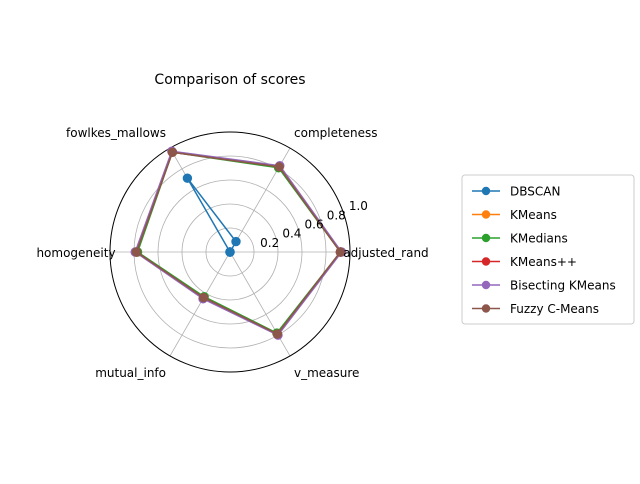  What do you see at coordinates (535, 192) in the screenshot?
I see `legend-label: DBSCAN` at bounding box center [535, 192].